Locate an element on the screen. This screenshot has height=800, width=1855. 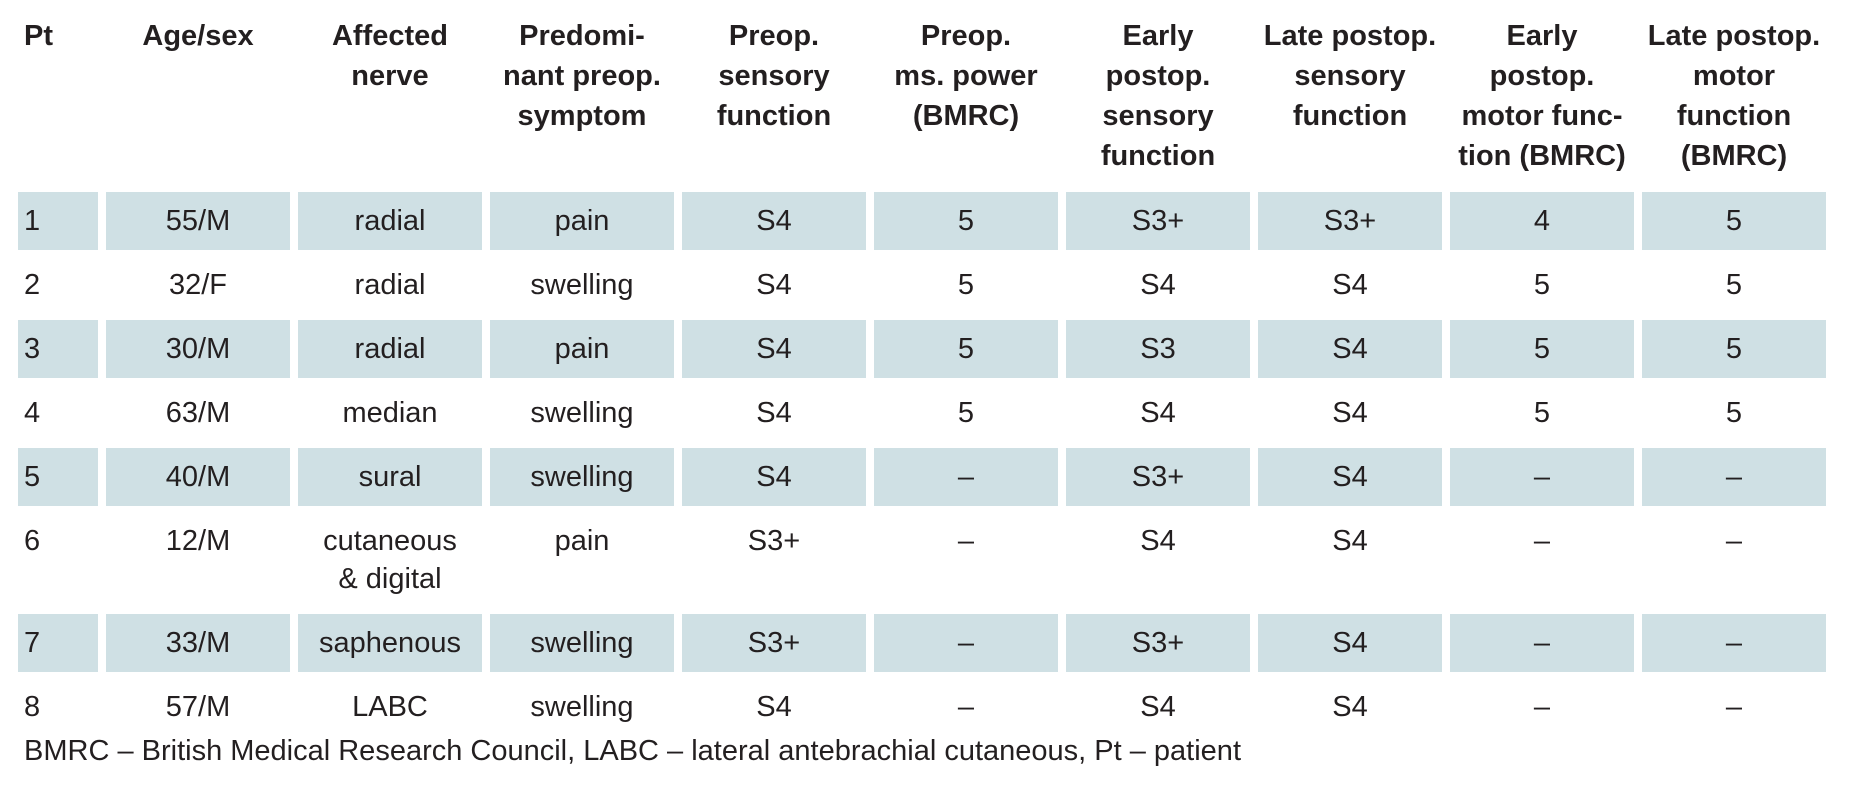
cell-nerve-line: cutaneous is located at coordinates (390, 541).